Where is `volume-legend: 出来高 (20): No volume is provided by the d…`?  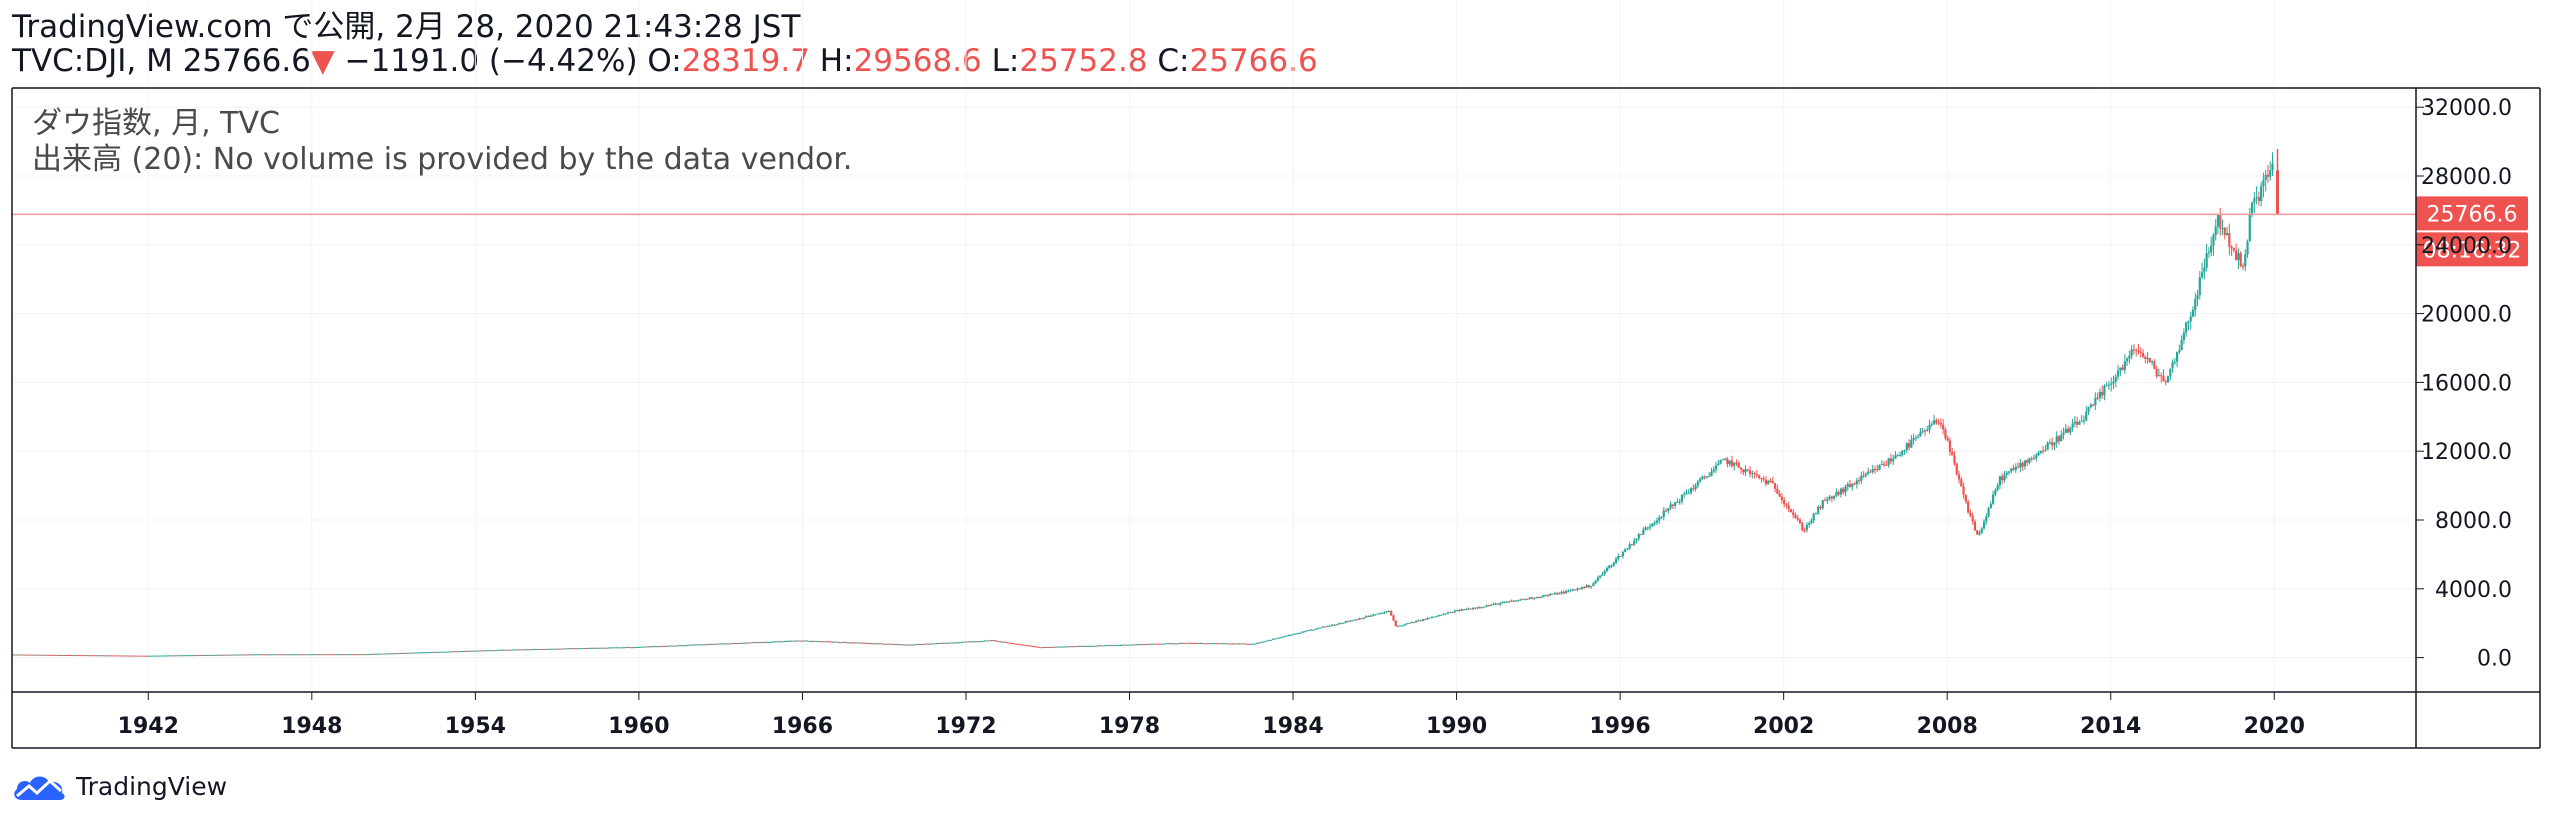
volume-legend: 出来高 (20): No volume is provided by the d… is located at coordinates (442, 159).